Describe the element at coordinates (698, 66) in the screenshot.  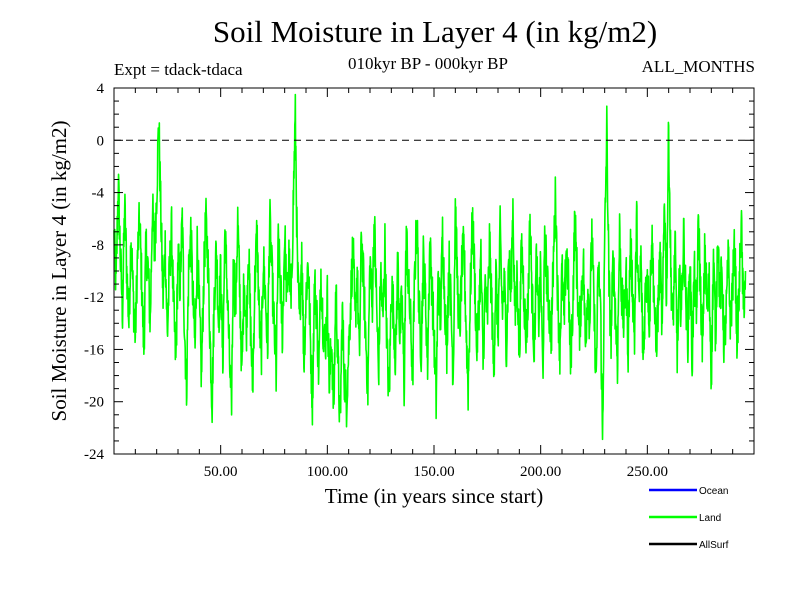
I see `months-label: ALL_MONTHS` at that location.